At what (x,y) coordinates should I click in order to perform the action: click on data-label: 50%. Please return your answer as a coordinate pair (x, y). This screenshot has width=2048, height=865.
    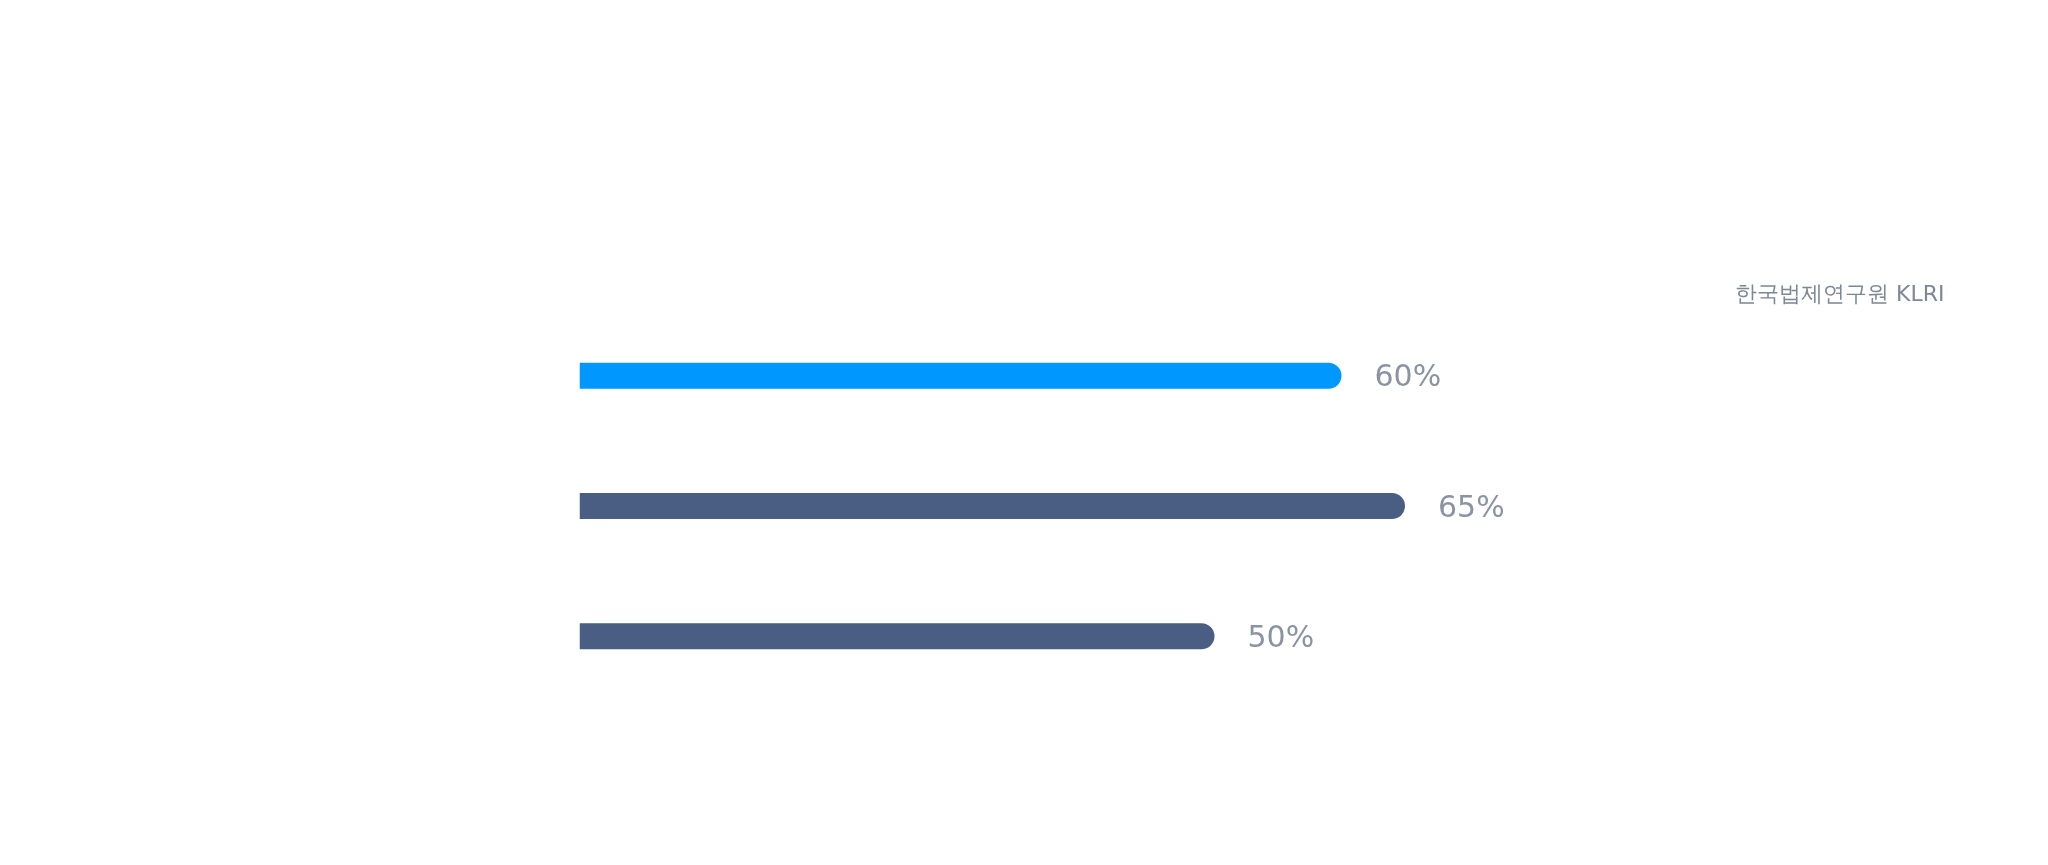
    Looking at the image, I should click on (1281, 636).